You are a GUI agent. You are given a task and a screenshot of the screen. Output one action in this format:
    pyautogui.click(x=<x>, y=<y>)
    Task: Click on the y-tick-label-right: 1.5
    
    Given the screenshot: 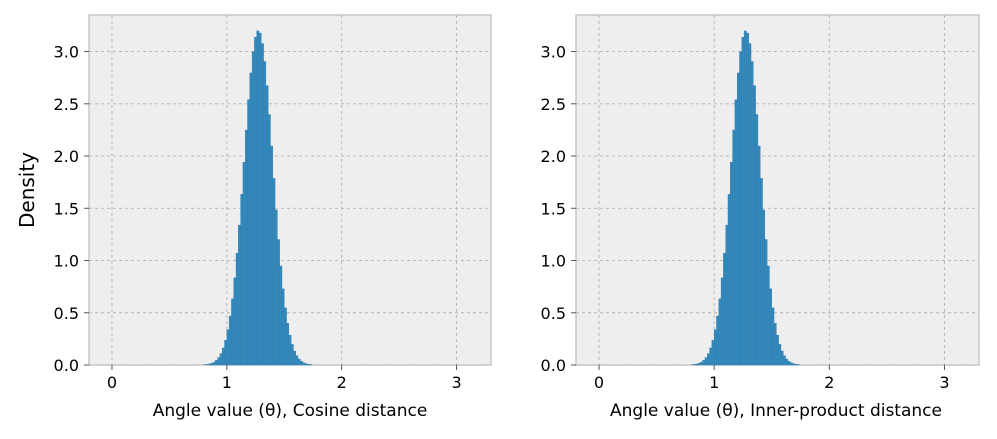 What is the action you would take?
    pyautogui.click(x=553, y=208)
    